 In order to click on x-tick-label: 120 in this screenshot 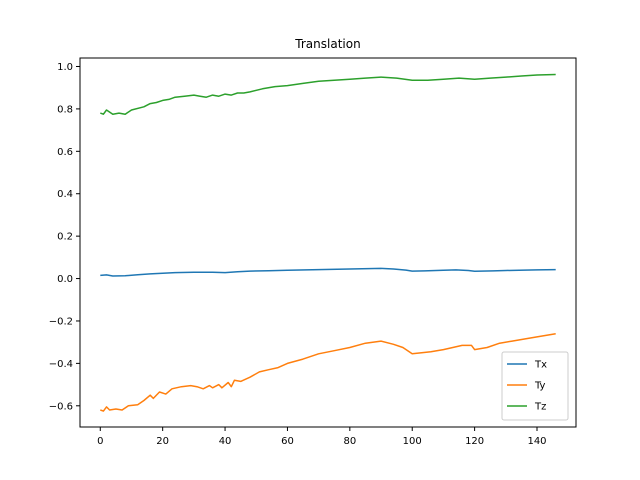, I will do `click(474, 441)`.